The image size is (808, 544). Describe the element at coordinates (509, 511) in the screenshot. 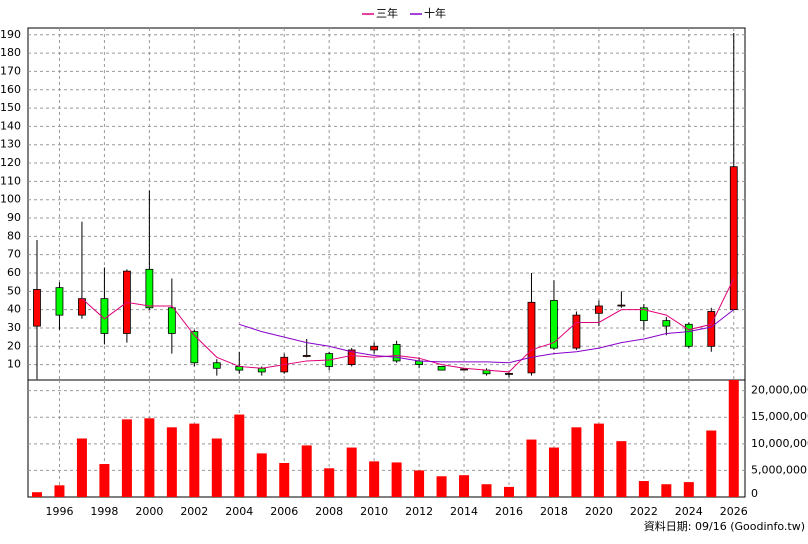

I see `x-tick-label: 2016` at that location.